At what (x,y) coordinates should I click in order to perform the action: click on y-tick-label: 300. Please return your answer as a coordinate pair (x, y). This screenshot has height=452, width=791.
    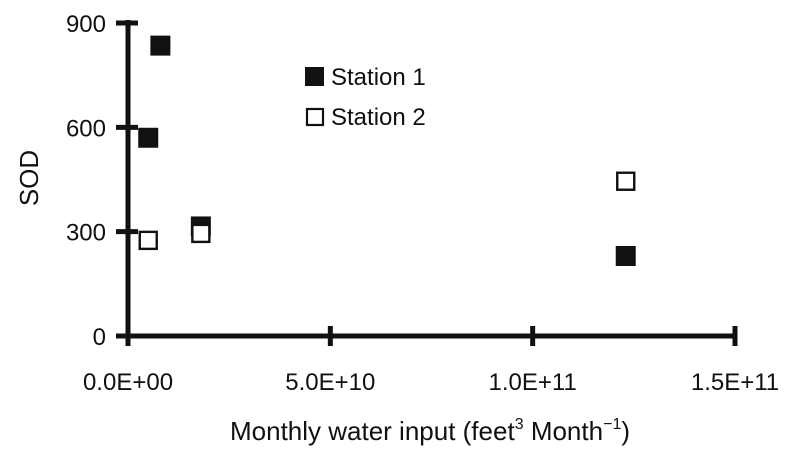
    Looking at the image, I should click on (86, 233).